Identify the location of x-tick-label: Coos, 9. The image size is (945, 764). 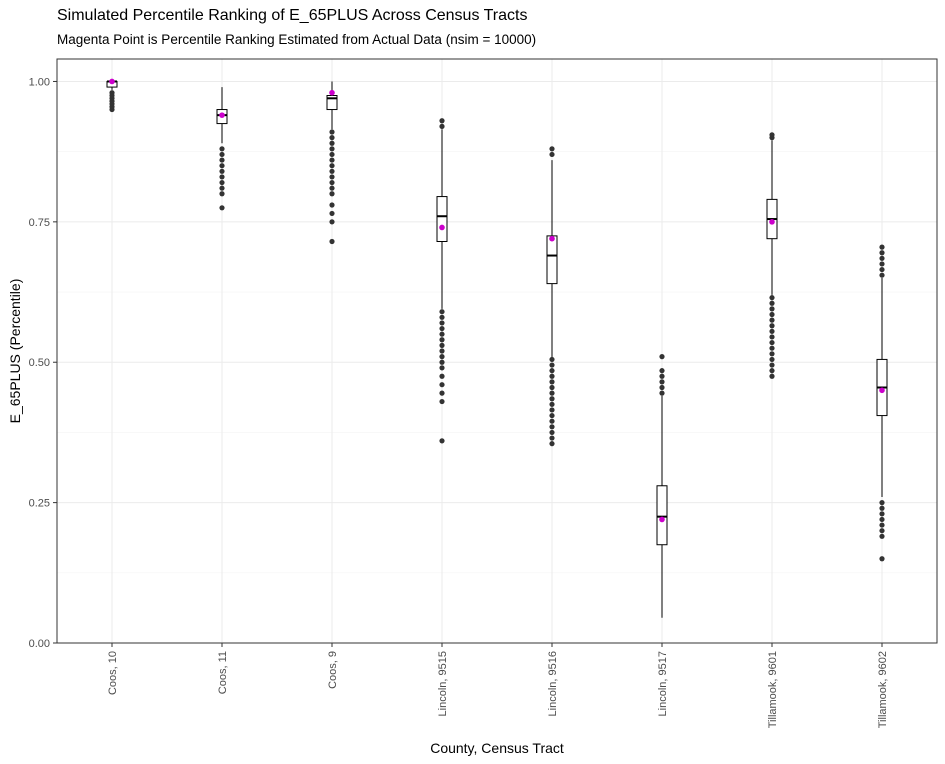
(333, 670).